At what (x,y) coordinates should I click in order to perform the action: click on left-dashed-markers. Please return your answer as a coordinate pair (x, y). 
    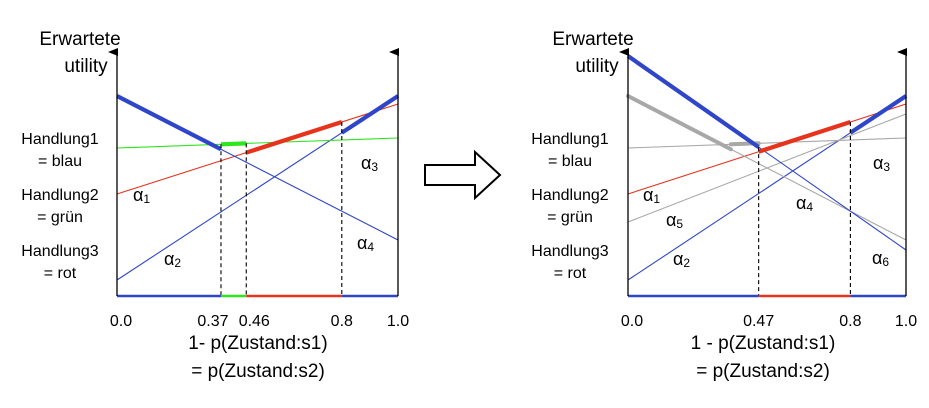
    Looking at the image, I should click on (281, 209).